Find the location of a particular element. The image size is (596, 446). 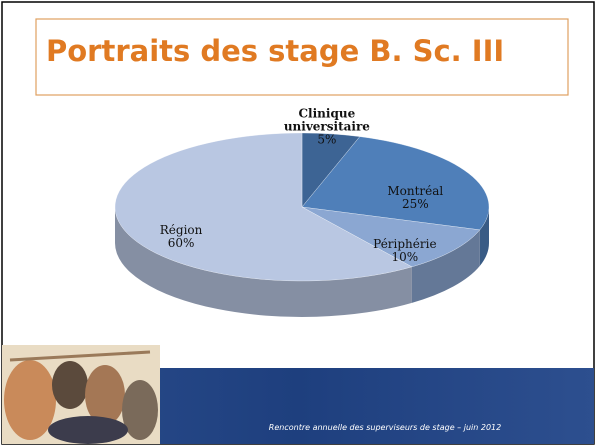

chart-title: Portraits des stage B. Sc. III is located at coordinates (275, 51).